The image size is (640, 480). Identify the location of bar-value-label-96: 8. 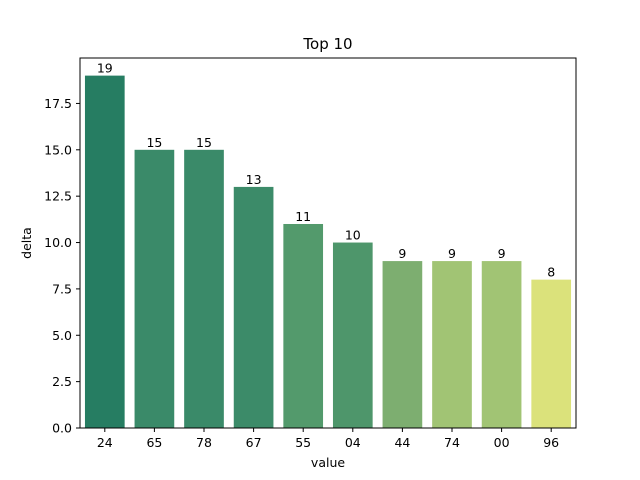
(551, 272).